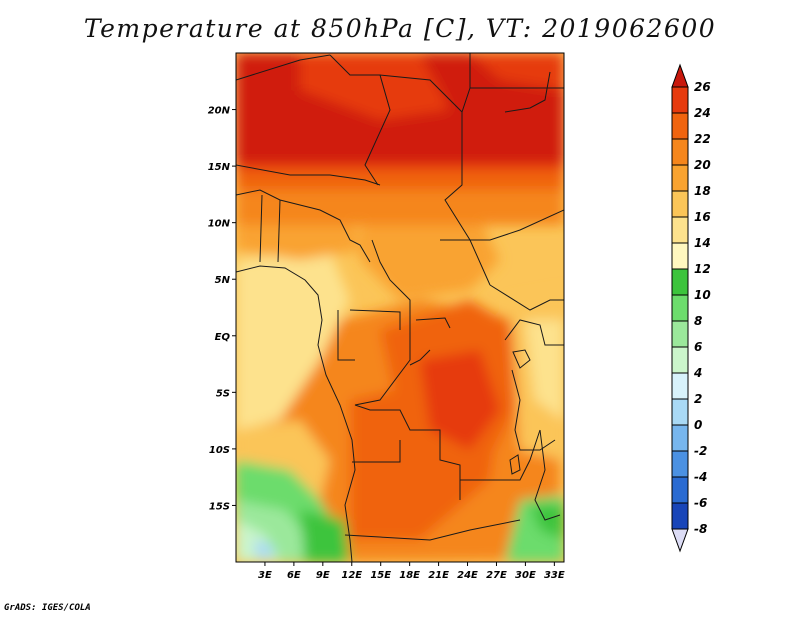 The image size is (800, 618). Describe the element at coordinates (219, 111) in the screenshot. I see `y-tick-label: 20N` at that location.